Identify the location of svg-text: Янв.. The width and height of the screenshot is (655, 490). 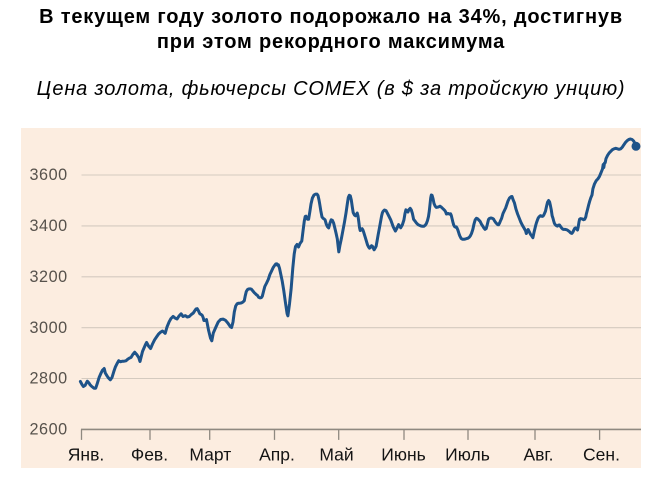
(86, 455).